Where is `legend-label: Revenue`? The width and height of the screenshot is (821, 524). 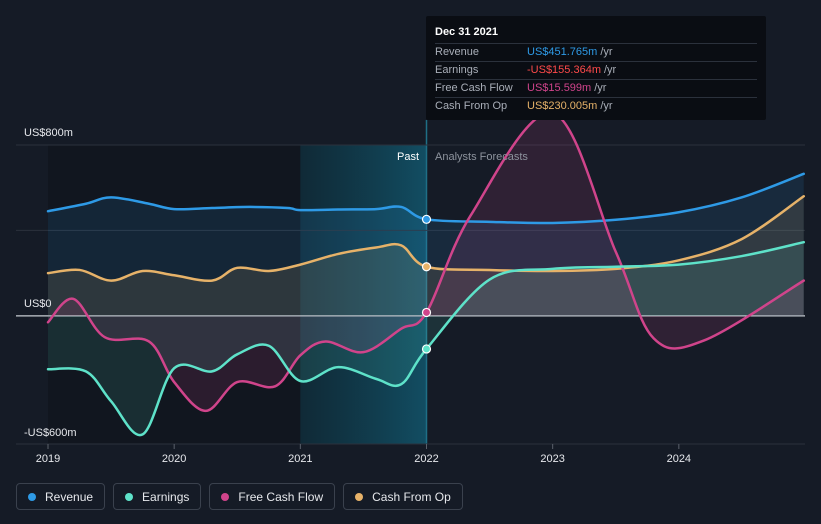
legend-label: Revenue is located at coordinates (69, 496).